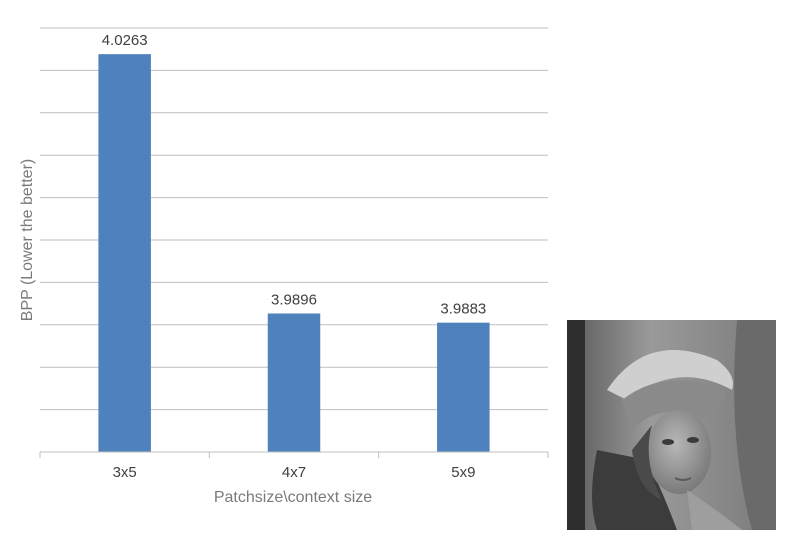 Image resolution: width=792 pixels, height=542 pixels. Describe the element at coordinates (124, 253) in the screenshot. I see `bar-3x5` at that location.